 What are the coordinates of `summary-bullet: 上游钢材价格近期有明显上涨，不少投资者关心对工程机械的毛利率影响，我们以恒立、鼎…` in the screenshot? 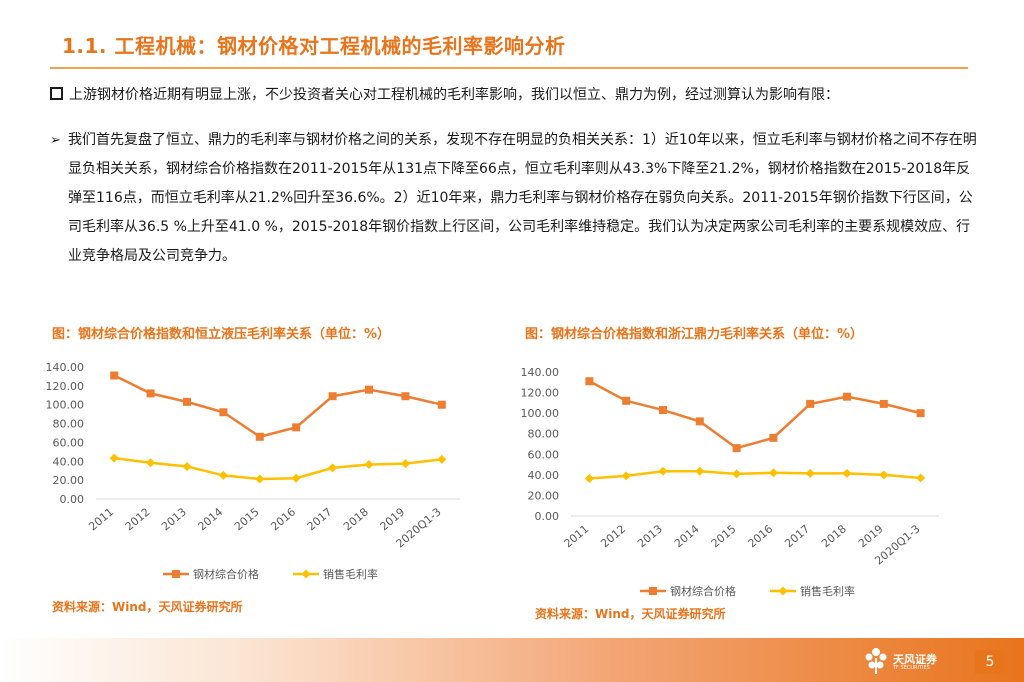 It's located at (520, 95).